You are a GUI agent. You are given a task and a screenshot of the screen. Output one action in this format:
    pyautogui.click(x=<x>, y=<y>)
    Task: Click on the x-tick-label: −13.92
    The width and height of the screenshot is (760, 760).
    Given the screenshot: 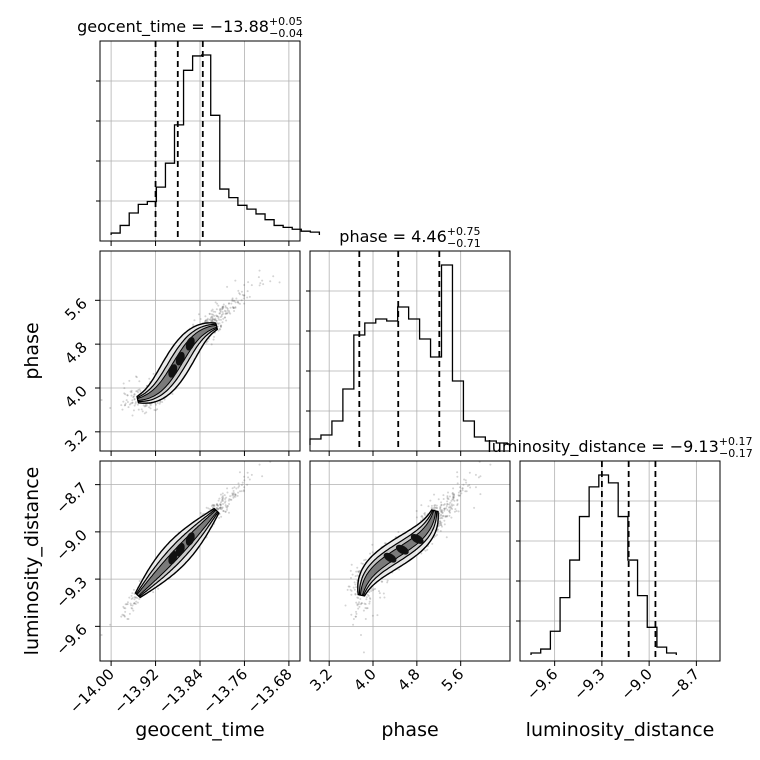 What is the action you would take?
    pyautogui.click(x=136, y=691)
    